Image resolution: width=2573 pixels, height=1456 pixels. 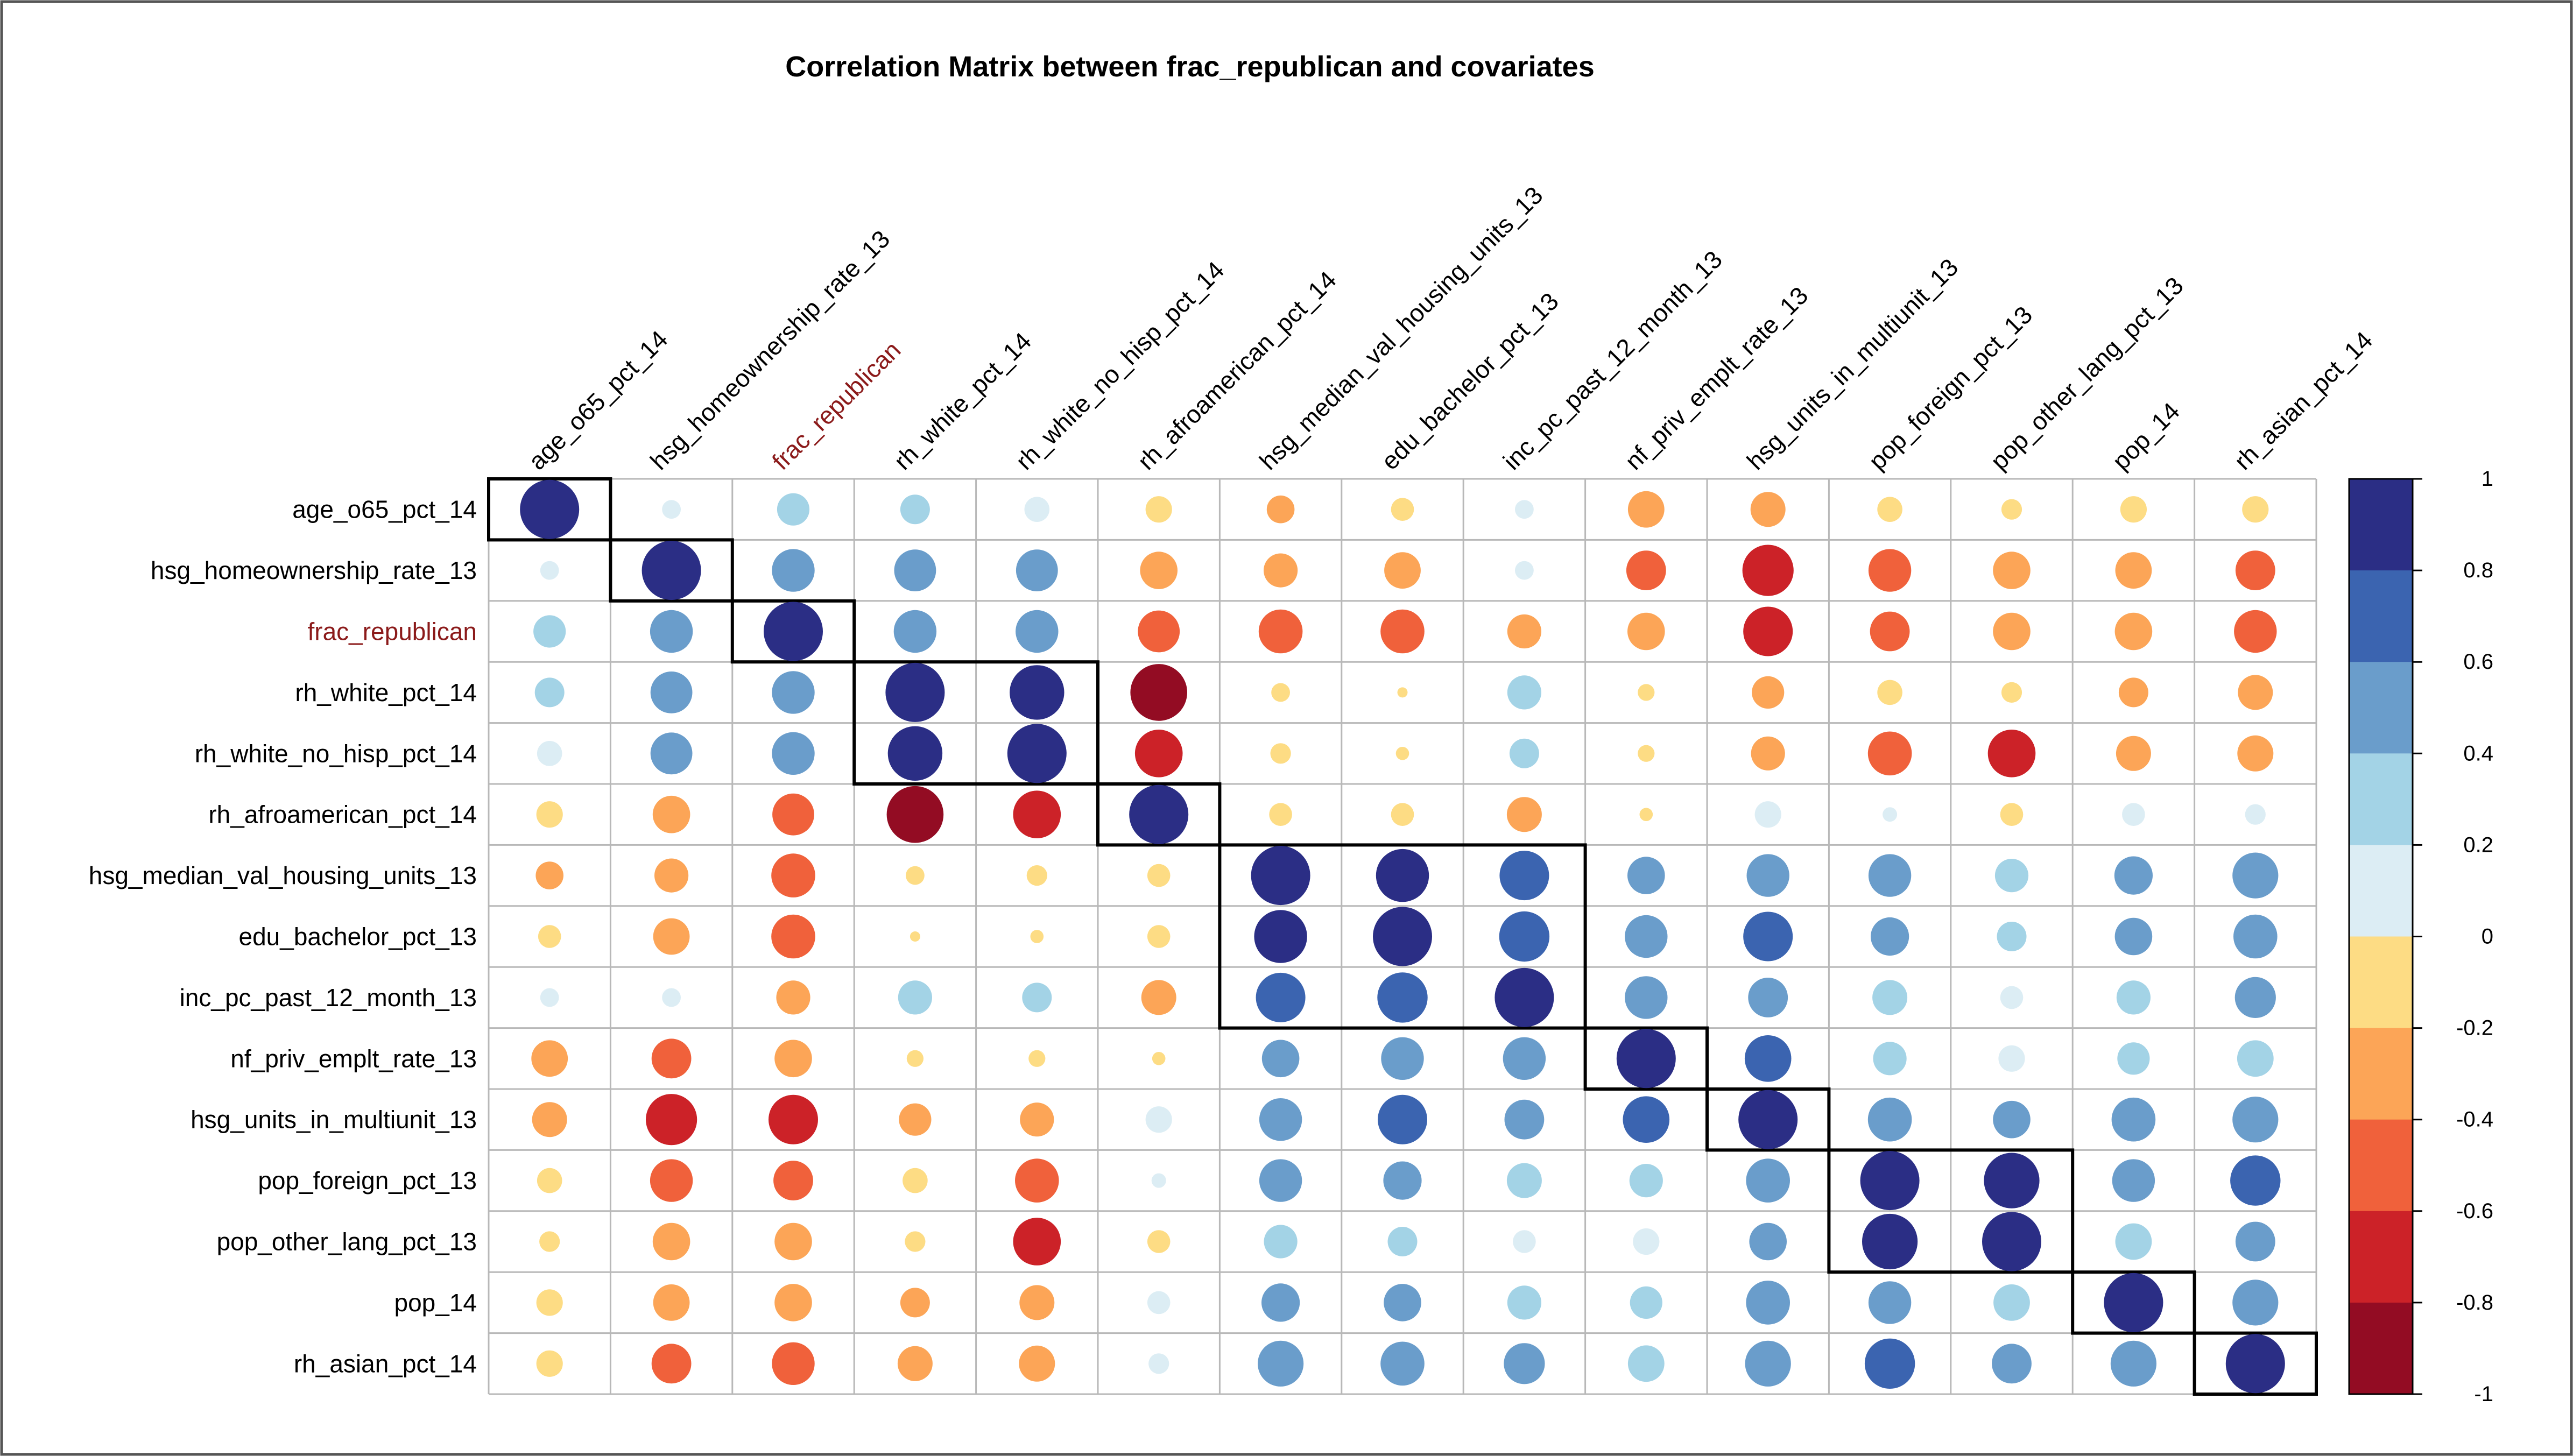 What do you see at coordinates (2478, 753) in the screenshot?
I see `colorbar-tick-label: 0.4` at bounding box center [2478, 753].